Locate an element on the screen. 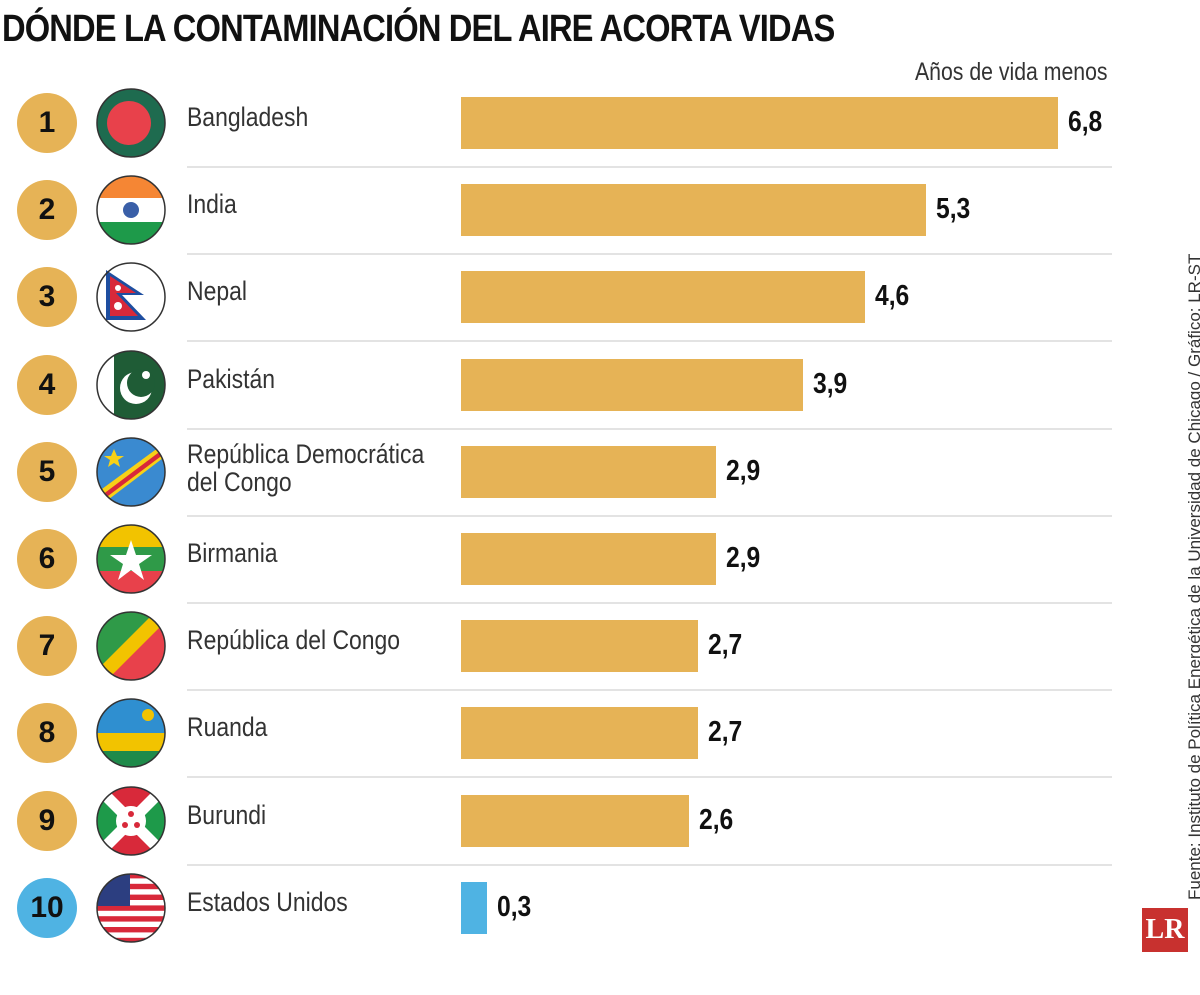 The image size is (1200, 995). rank-badge: 2 is located at coordinates (47, 210).